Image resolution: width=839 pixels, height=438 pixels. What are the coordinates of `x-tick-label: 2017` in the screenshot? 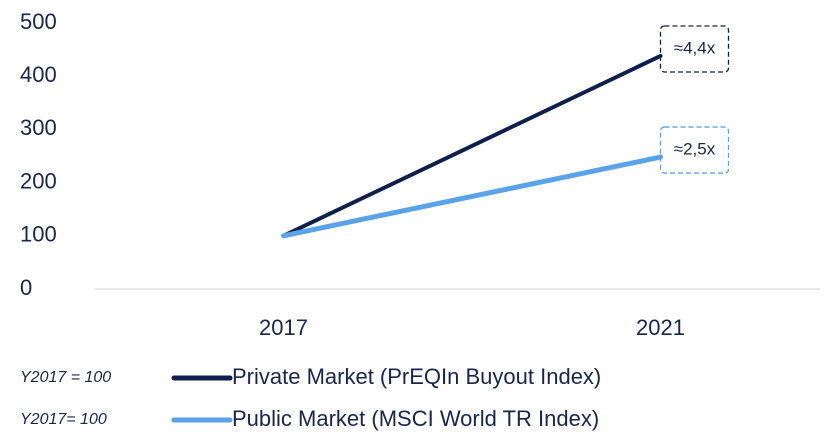 It's located at (283, 327).